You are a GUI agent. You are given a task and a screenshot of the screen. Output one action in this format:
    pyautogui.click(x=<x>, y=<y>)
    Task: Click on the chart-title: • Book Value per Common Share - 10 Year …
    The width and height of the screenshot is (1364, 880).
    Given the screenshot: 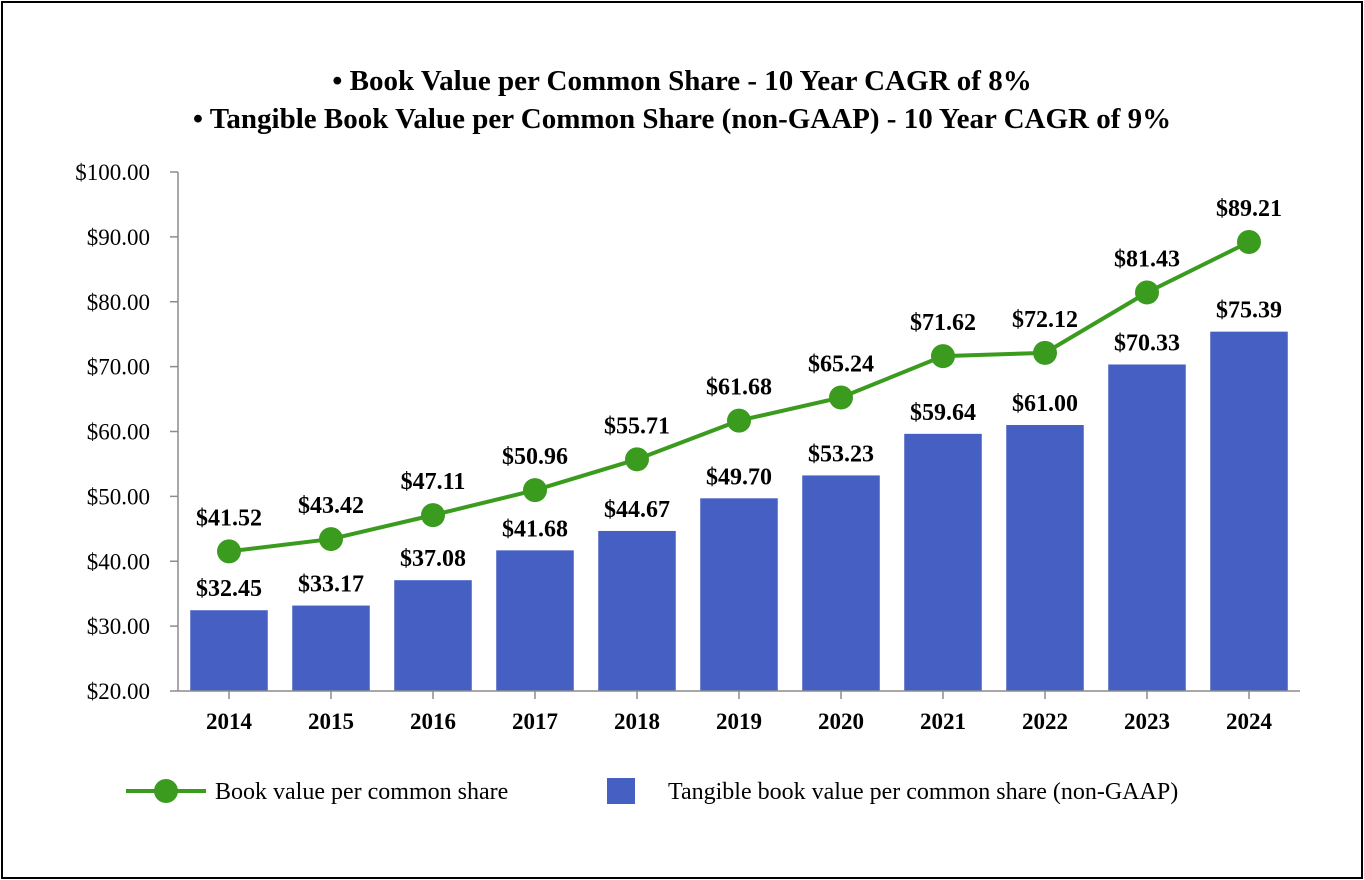 What is the action you would take?
    pyautogui.click(x=682, y=100)
    